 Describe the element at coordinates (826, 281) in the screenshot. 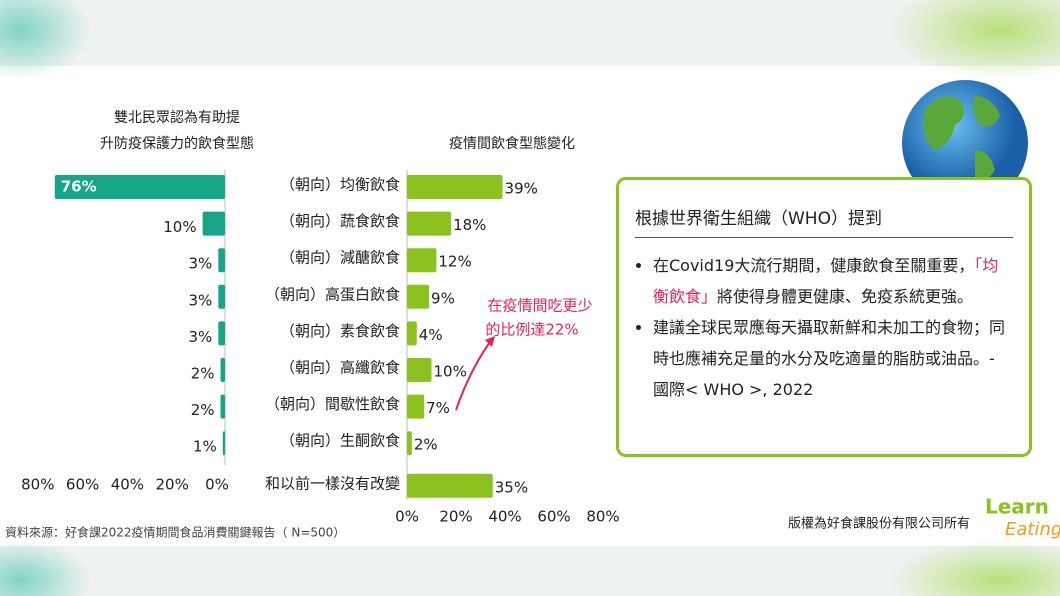

I see `highlight: 「均衡飲食」` at that location.